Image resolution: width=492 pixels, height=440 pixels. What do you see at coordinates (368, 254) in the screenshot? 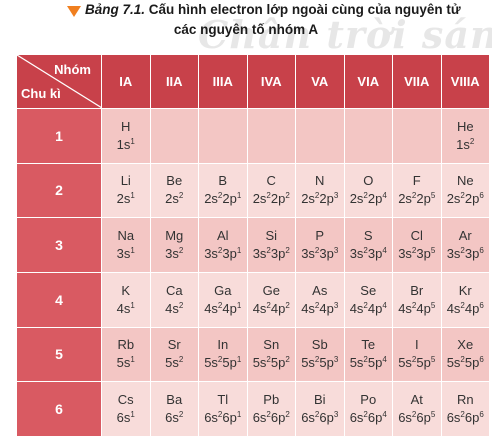
I see `electron-configuration: 3s23p4` at bounding box center [368, 254].